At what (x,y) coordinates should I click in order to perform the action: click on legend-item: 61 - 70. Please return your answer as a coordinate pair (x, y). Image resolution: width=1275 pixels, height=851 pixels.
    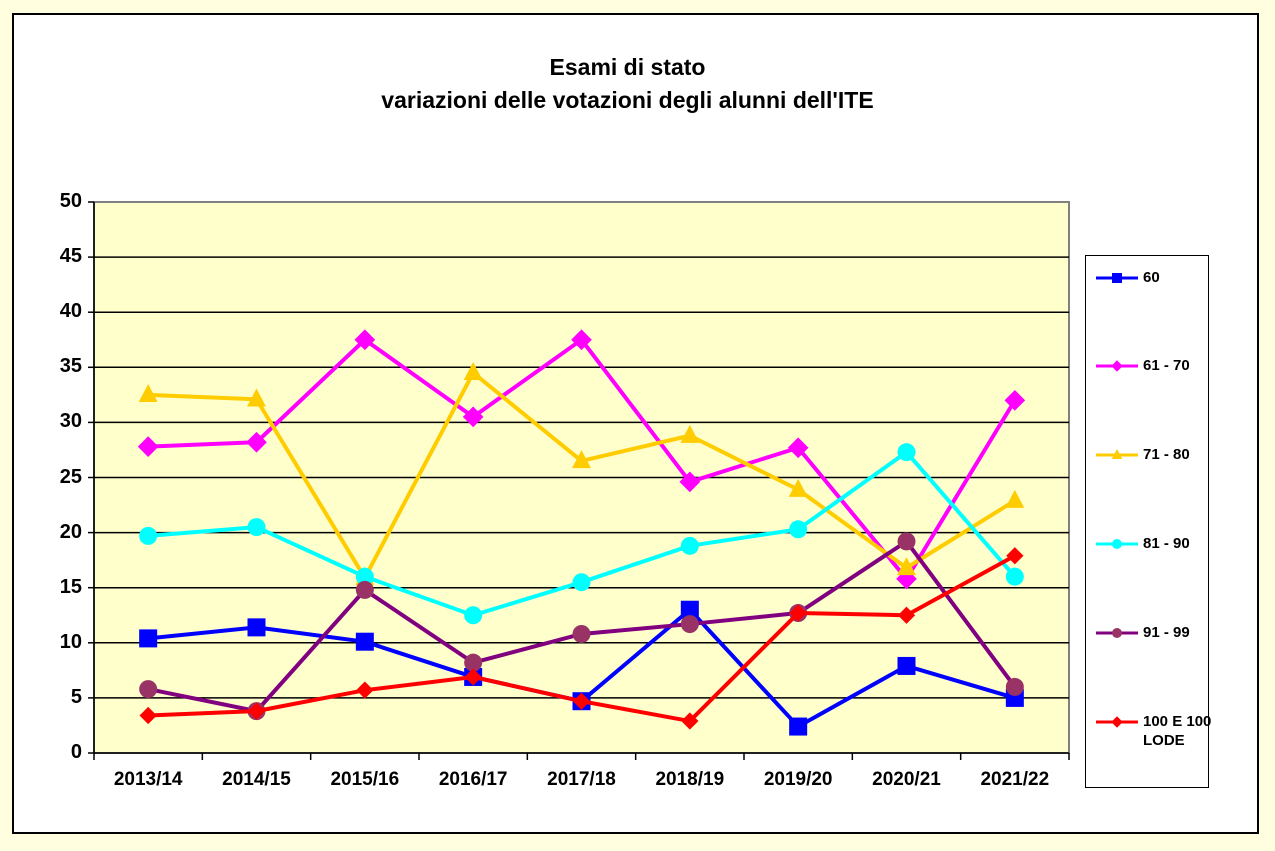
    Looking at the image, I should click on (1154, 365).